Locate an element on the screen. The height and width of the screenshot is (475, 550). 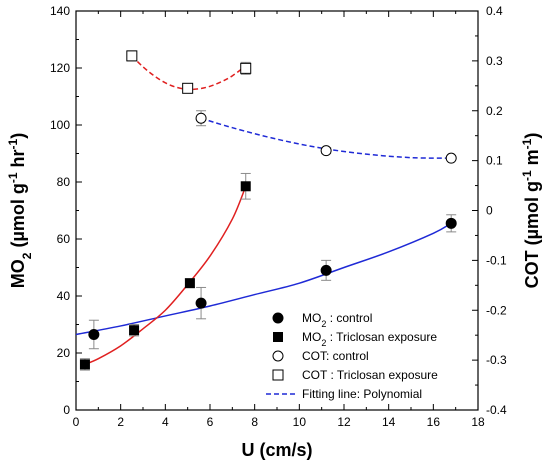
y-left-axis-title: MO2 (µmol g-1 hr-1) is located at coordinates (20, 210).